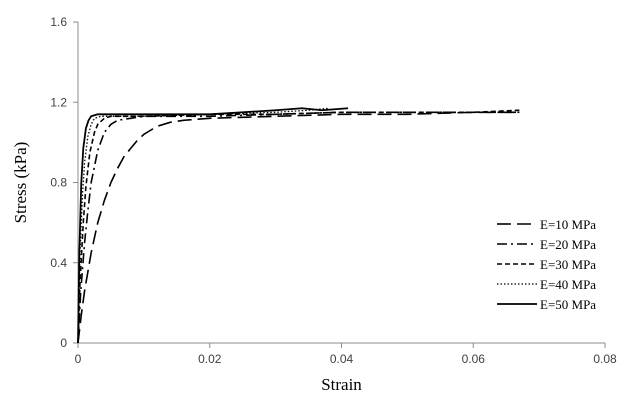 This screenshot has height=398, width=627. Describe the element at coordinates (605, 359) in the screenshot. I see `x-tick-label: 0.08` at that location.